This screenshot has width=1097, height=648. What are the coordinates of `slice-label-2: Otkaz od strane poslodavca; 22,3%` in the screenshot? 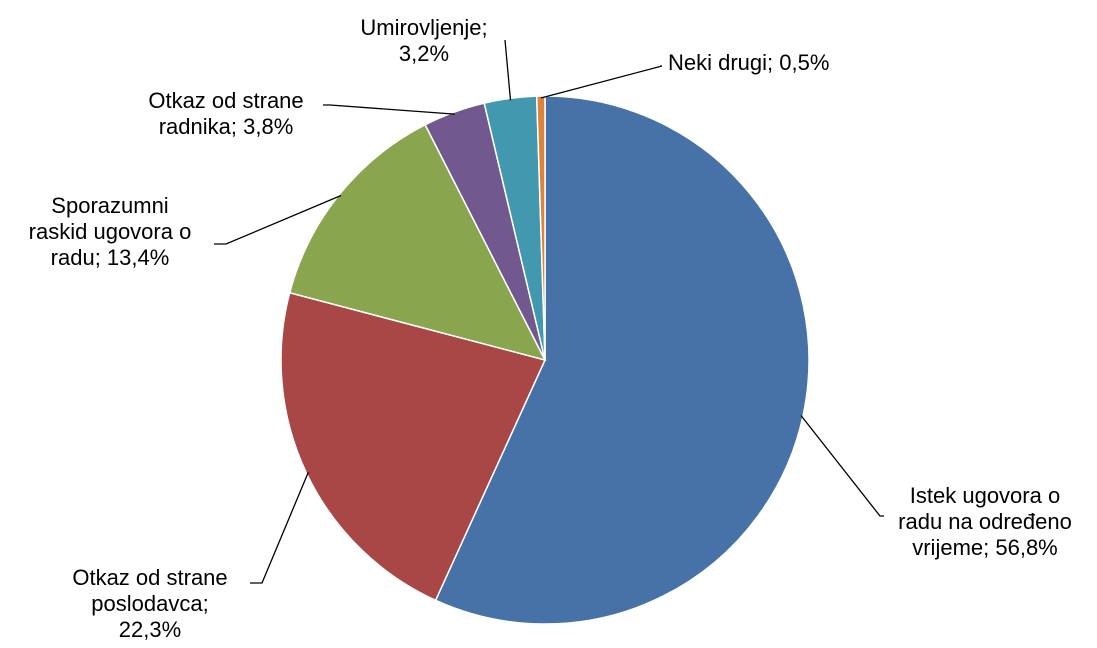 It's located at (149, 603).